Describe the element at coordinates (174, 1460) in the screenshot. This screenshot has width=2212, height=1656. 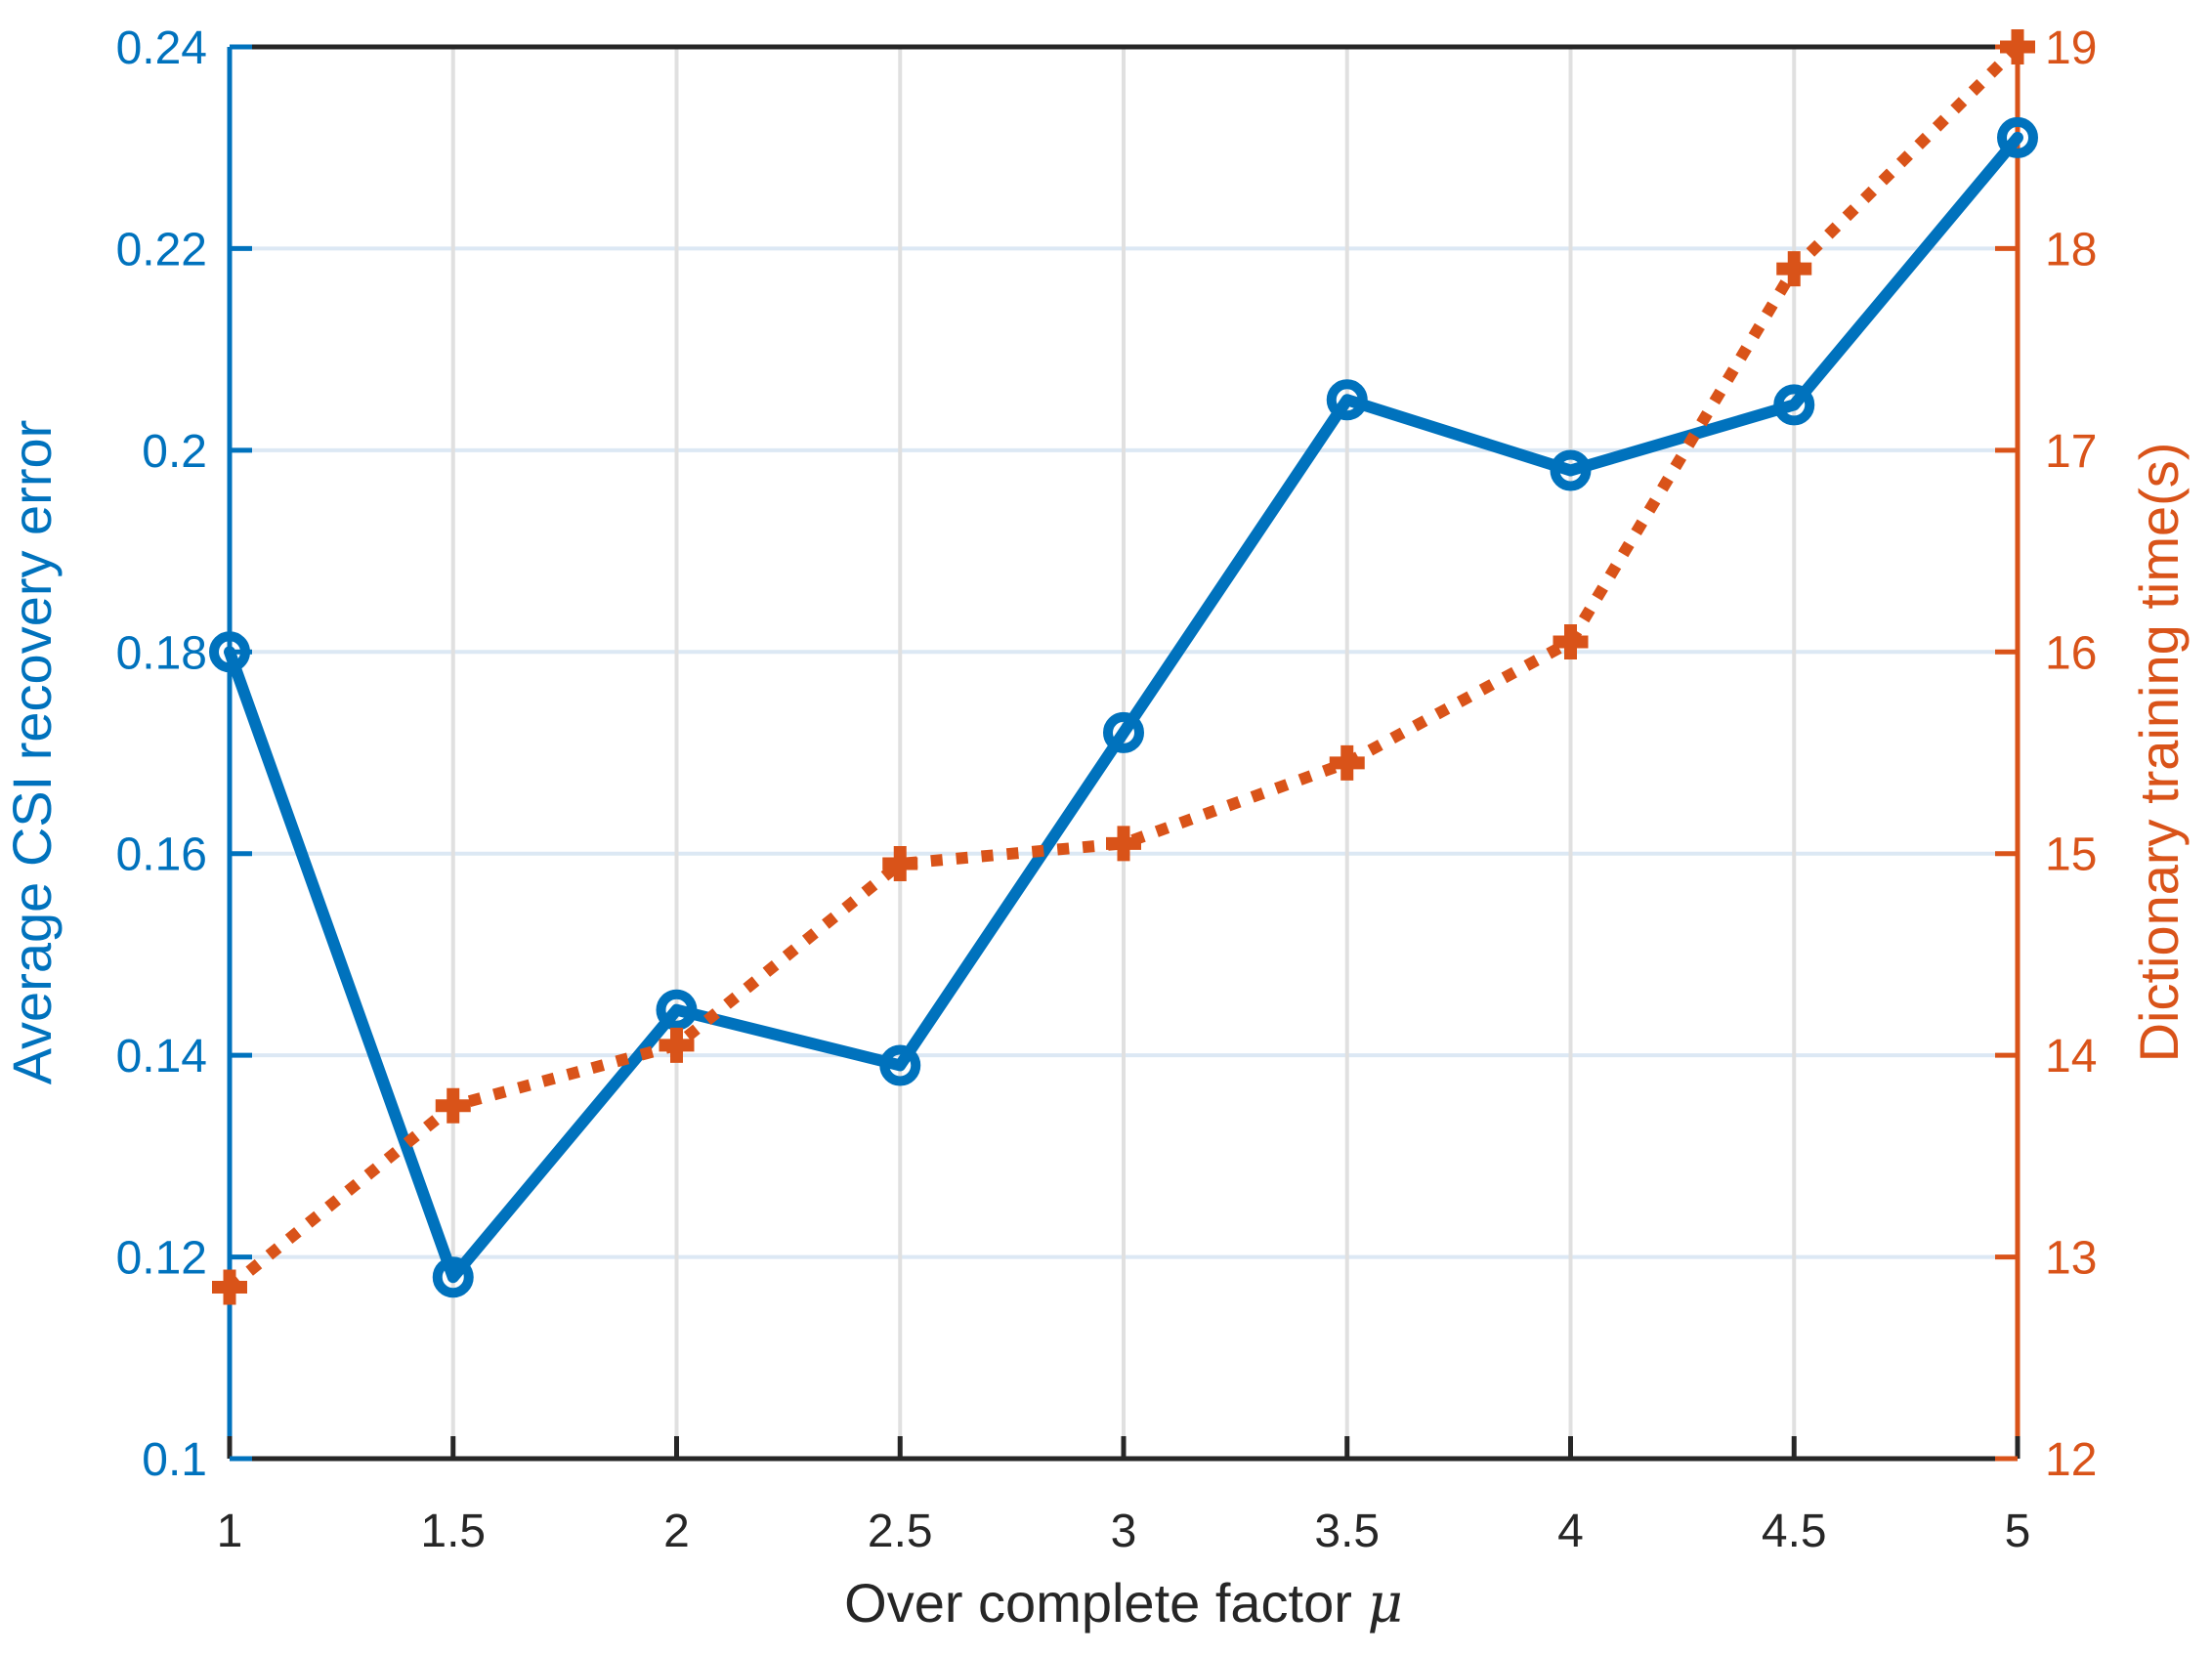
I see `left-y-tick-label: 0.1` at that location.